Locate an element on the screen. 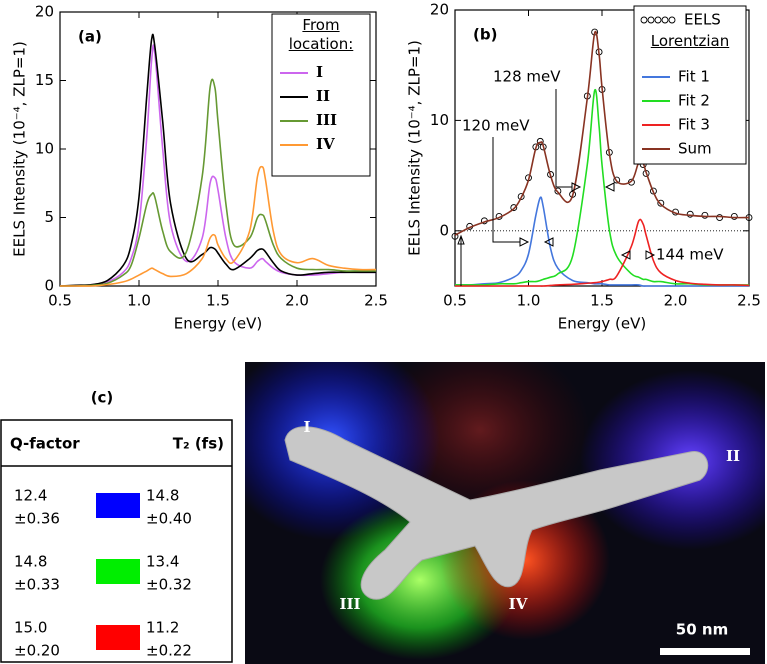 The height and width of the screenshot is (664, 767). legend-title: From location: is located at coordinates (321, 34).